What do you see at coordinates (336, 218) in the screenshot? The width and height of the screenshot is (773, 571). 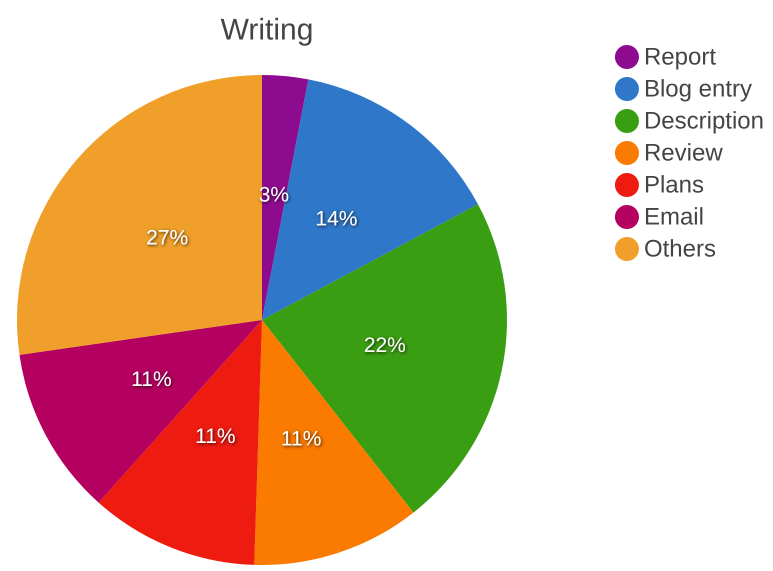 I see `data-label: 14%` at bounding box center [336, 218].